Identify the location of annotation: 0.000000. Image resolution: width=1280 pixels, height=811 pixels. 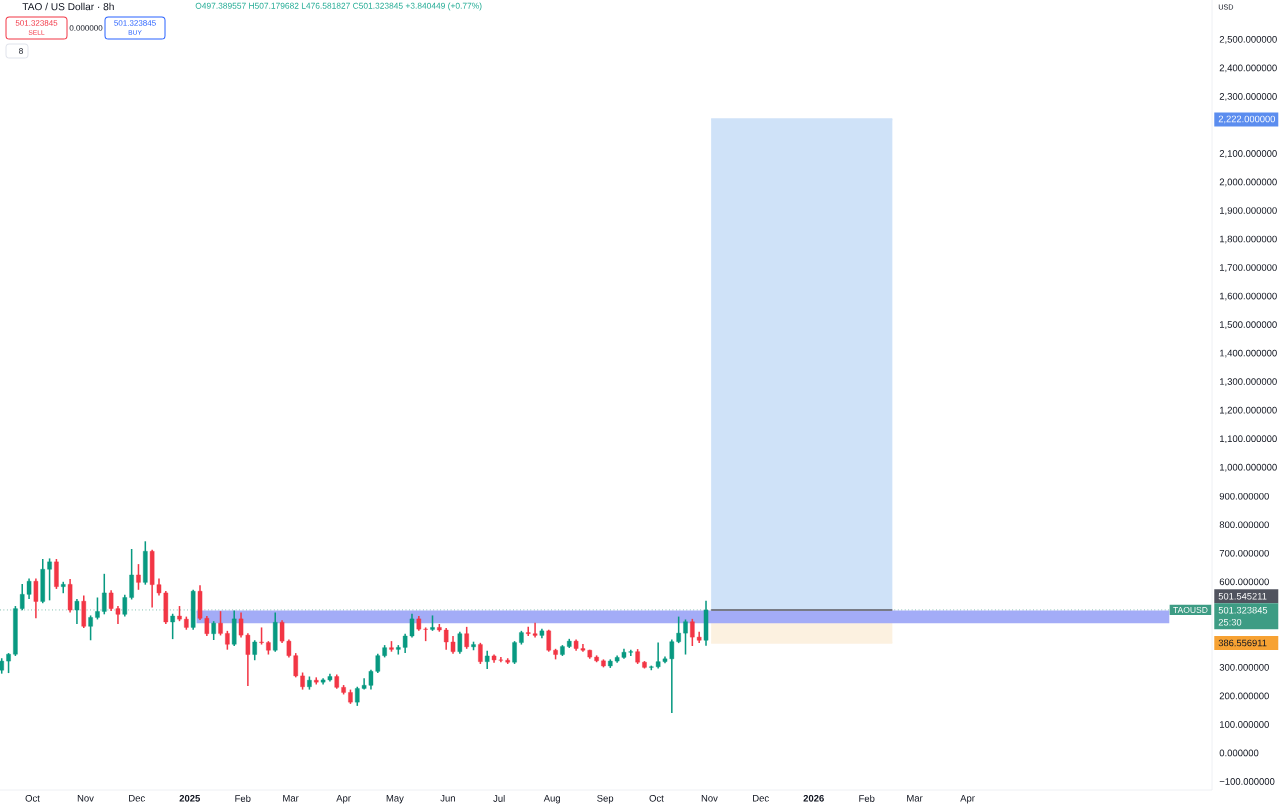
(86, 28).